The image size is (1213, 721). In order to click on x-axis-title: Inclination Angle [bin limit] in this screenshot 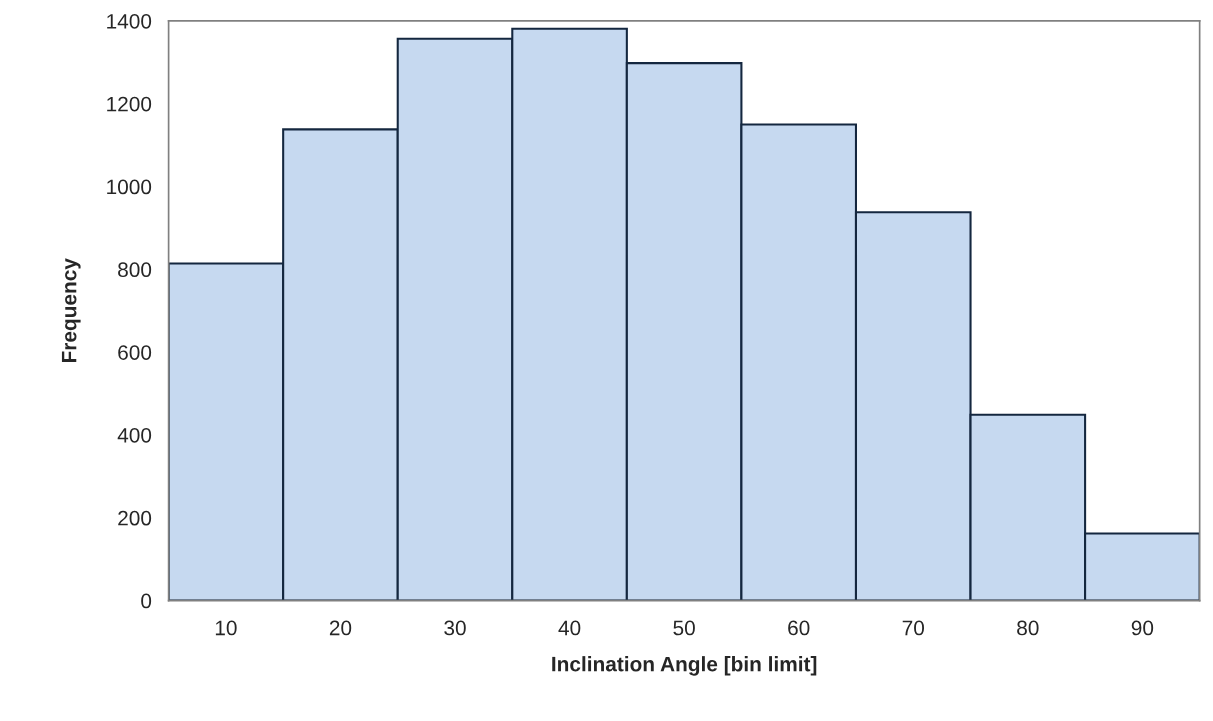, I will do `click(684, 666)`.